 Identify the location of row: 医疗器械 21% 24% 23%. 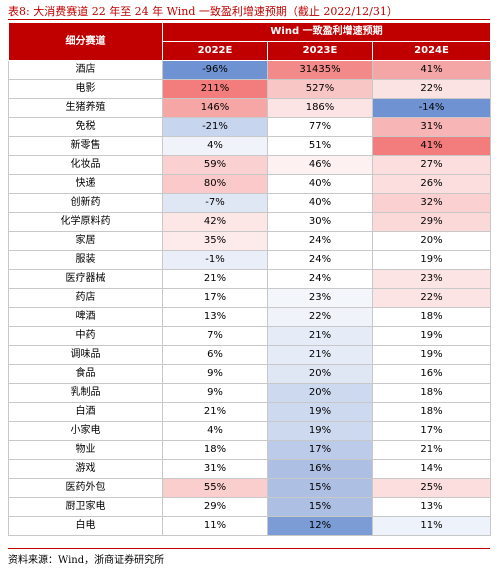
(250, 279).